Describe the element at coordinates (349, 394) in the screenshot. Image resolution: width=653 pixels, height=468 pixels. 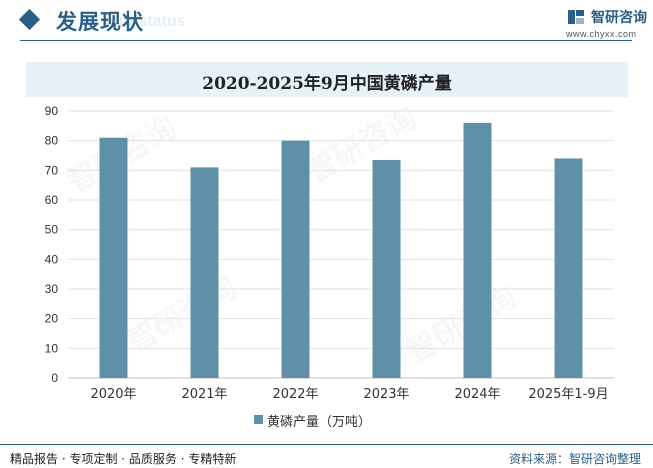
I see `x-tick-labels: 2020年 2021年 2022年 2023年 2024年 2025年1-9月` at that location.